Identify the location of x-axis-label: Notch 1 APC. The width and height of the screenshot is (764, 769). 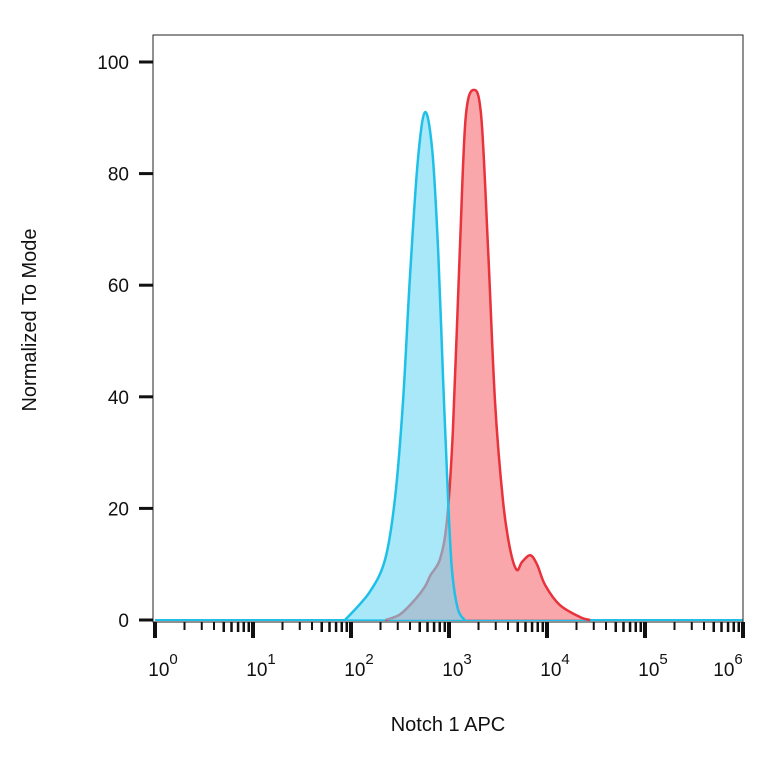
(448, 725).